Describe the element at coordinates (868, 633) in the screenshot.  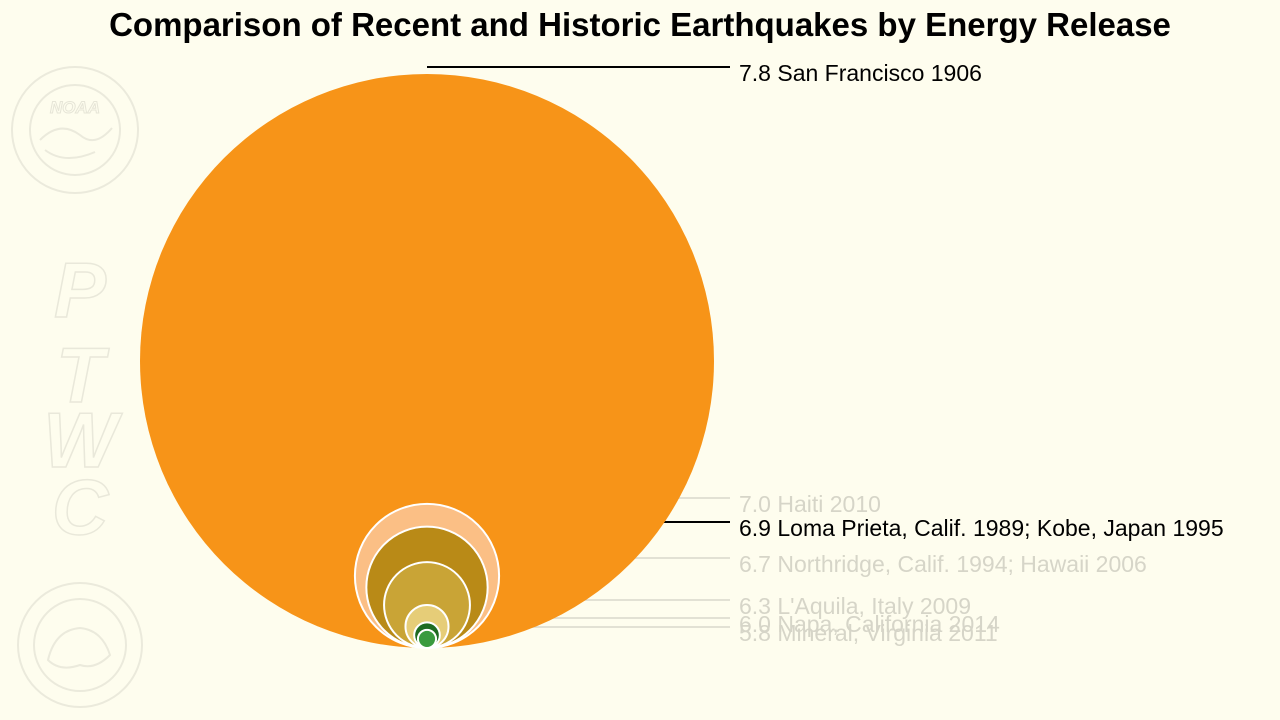
I see `bubble-label-m5-8: 5.8 Mineral, Virginia 2011` at that location.